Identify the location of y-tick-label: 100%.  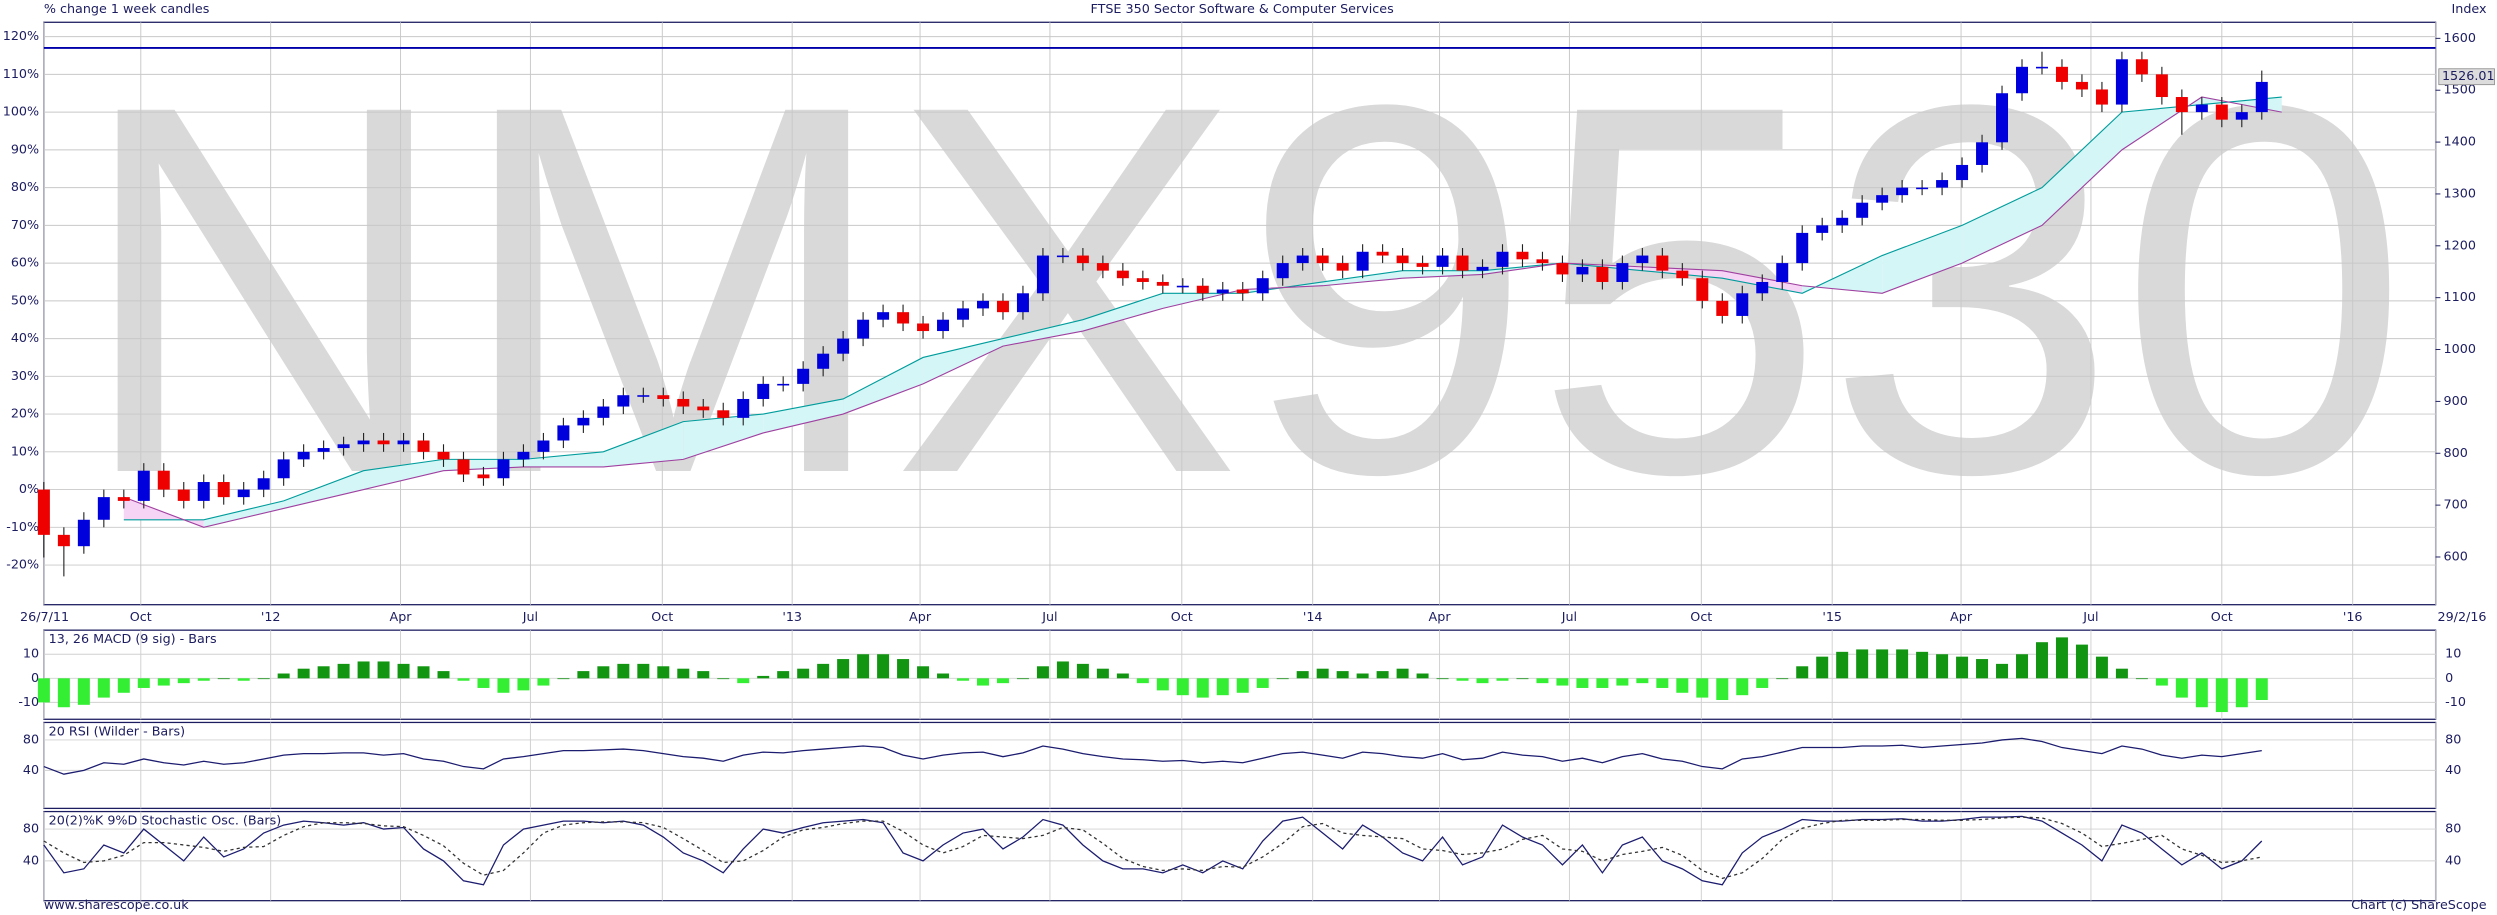
(21, 112).